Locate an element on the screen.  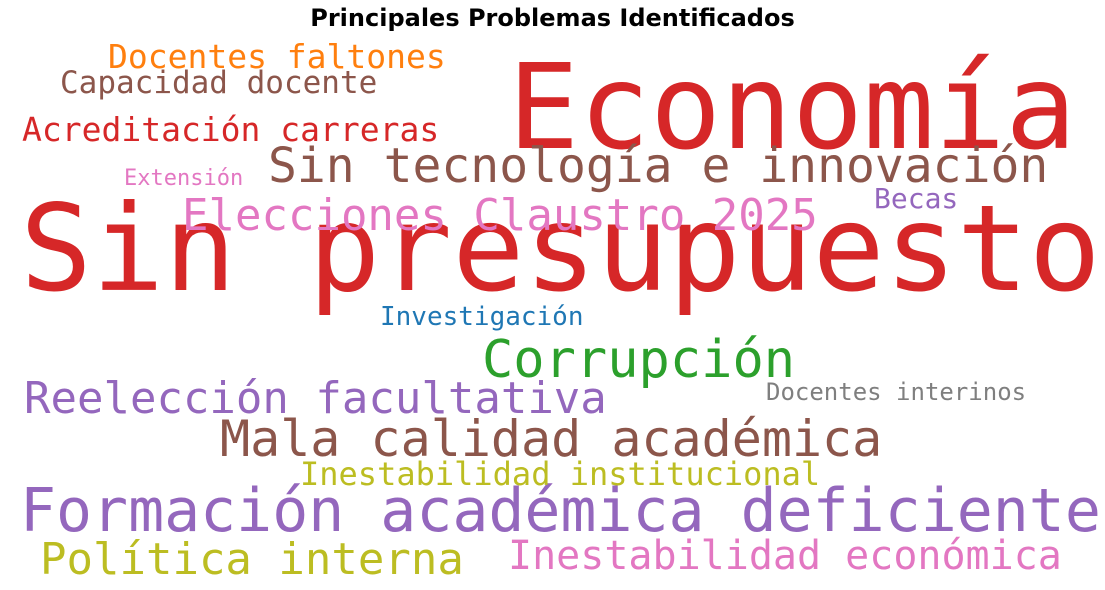
word-cloud-word: Inestabilidad económica is located at coordinates (785, 556).